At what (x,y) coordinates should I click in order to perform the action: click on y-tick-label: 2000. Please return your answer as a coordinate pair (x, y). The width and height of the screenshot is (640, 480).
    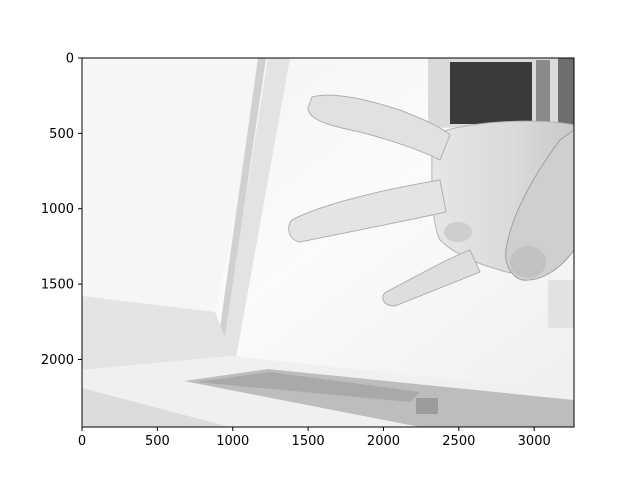
    Looking at the image, I should click on (57, 360).